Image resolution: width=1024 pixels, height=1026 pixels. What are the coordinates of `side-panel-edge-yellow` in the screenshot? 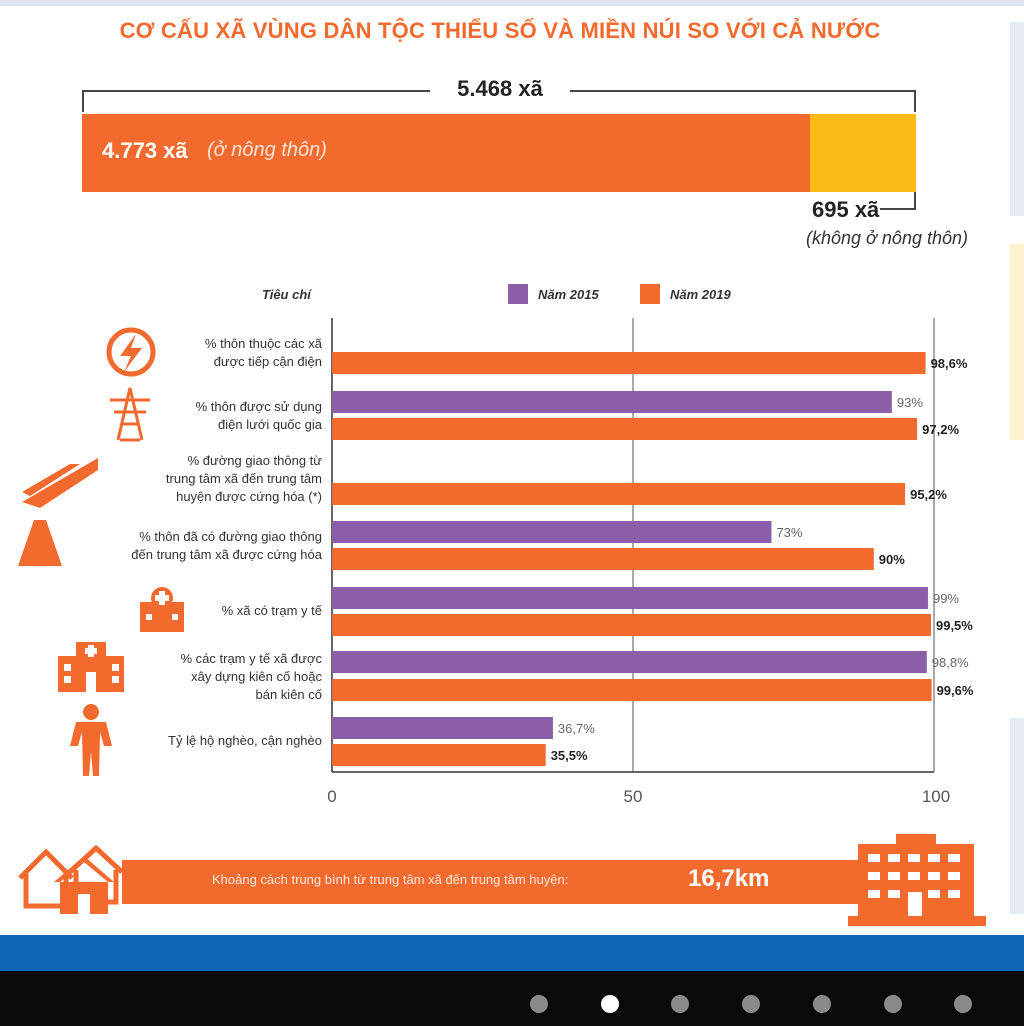 It's located at (1017, 342).